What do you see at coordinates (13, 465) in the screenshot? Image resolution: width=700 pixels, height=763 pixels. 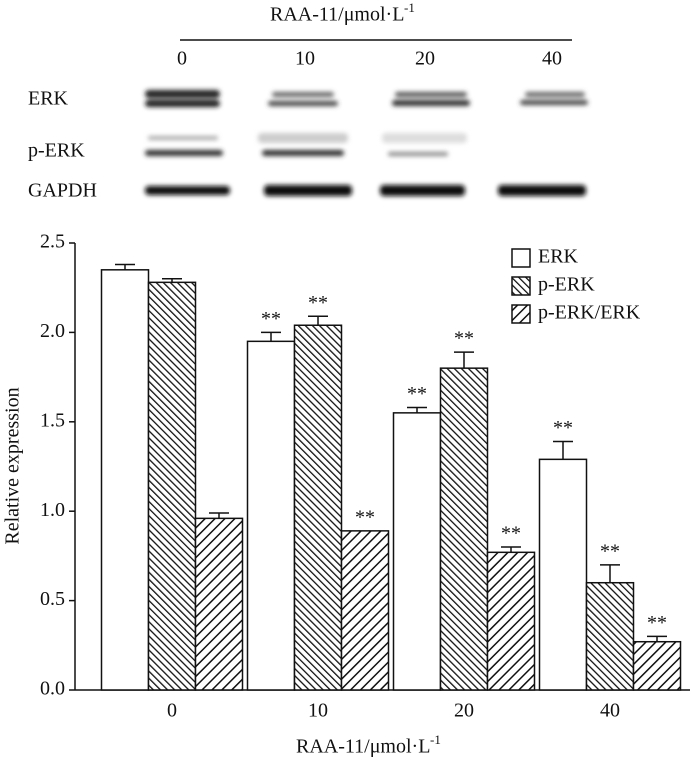 I see `y-axis-title: Relative expression` at bounding box center [13, 465].